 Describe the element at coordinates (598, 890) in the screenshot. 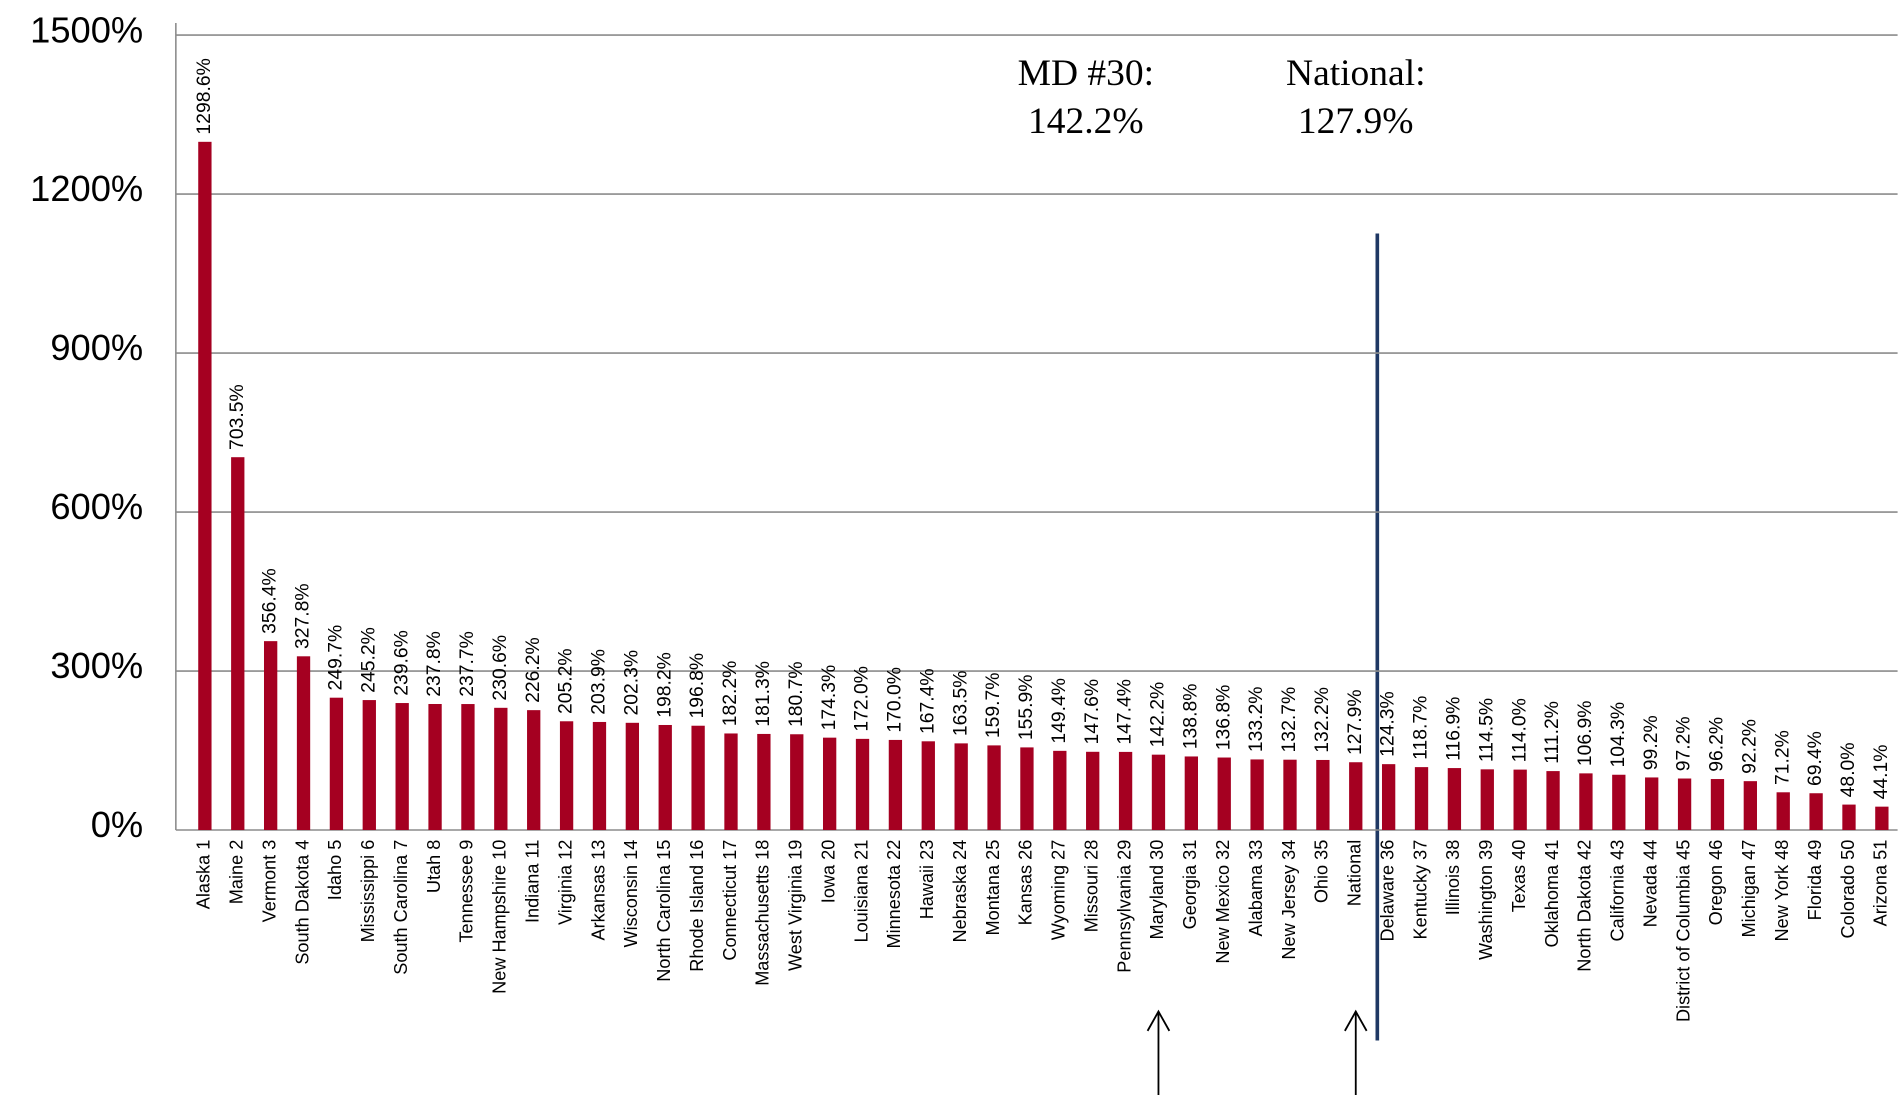

I see `x-tick-label: Arkansas 13` at that location.